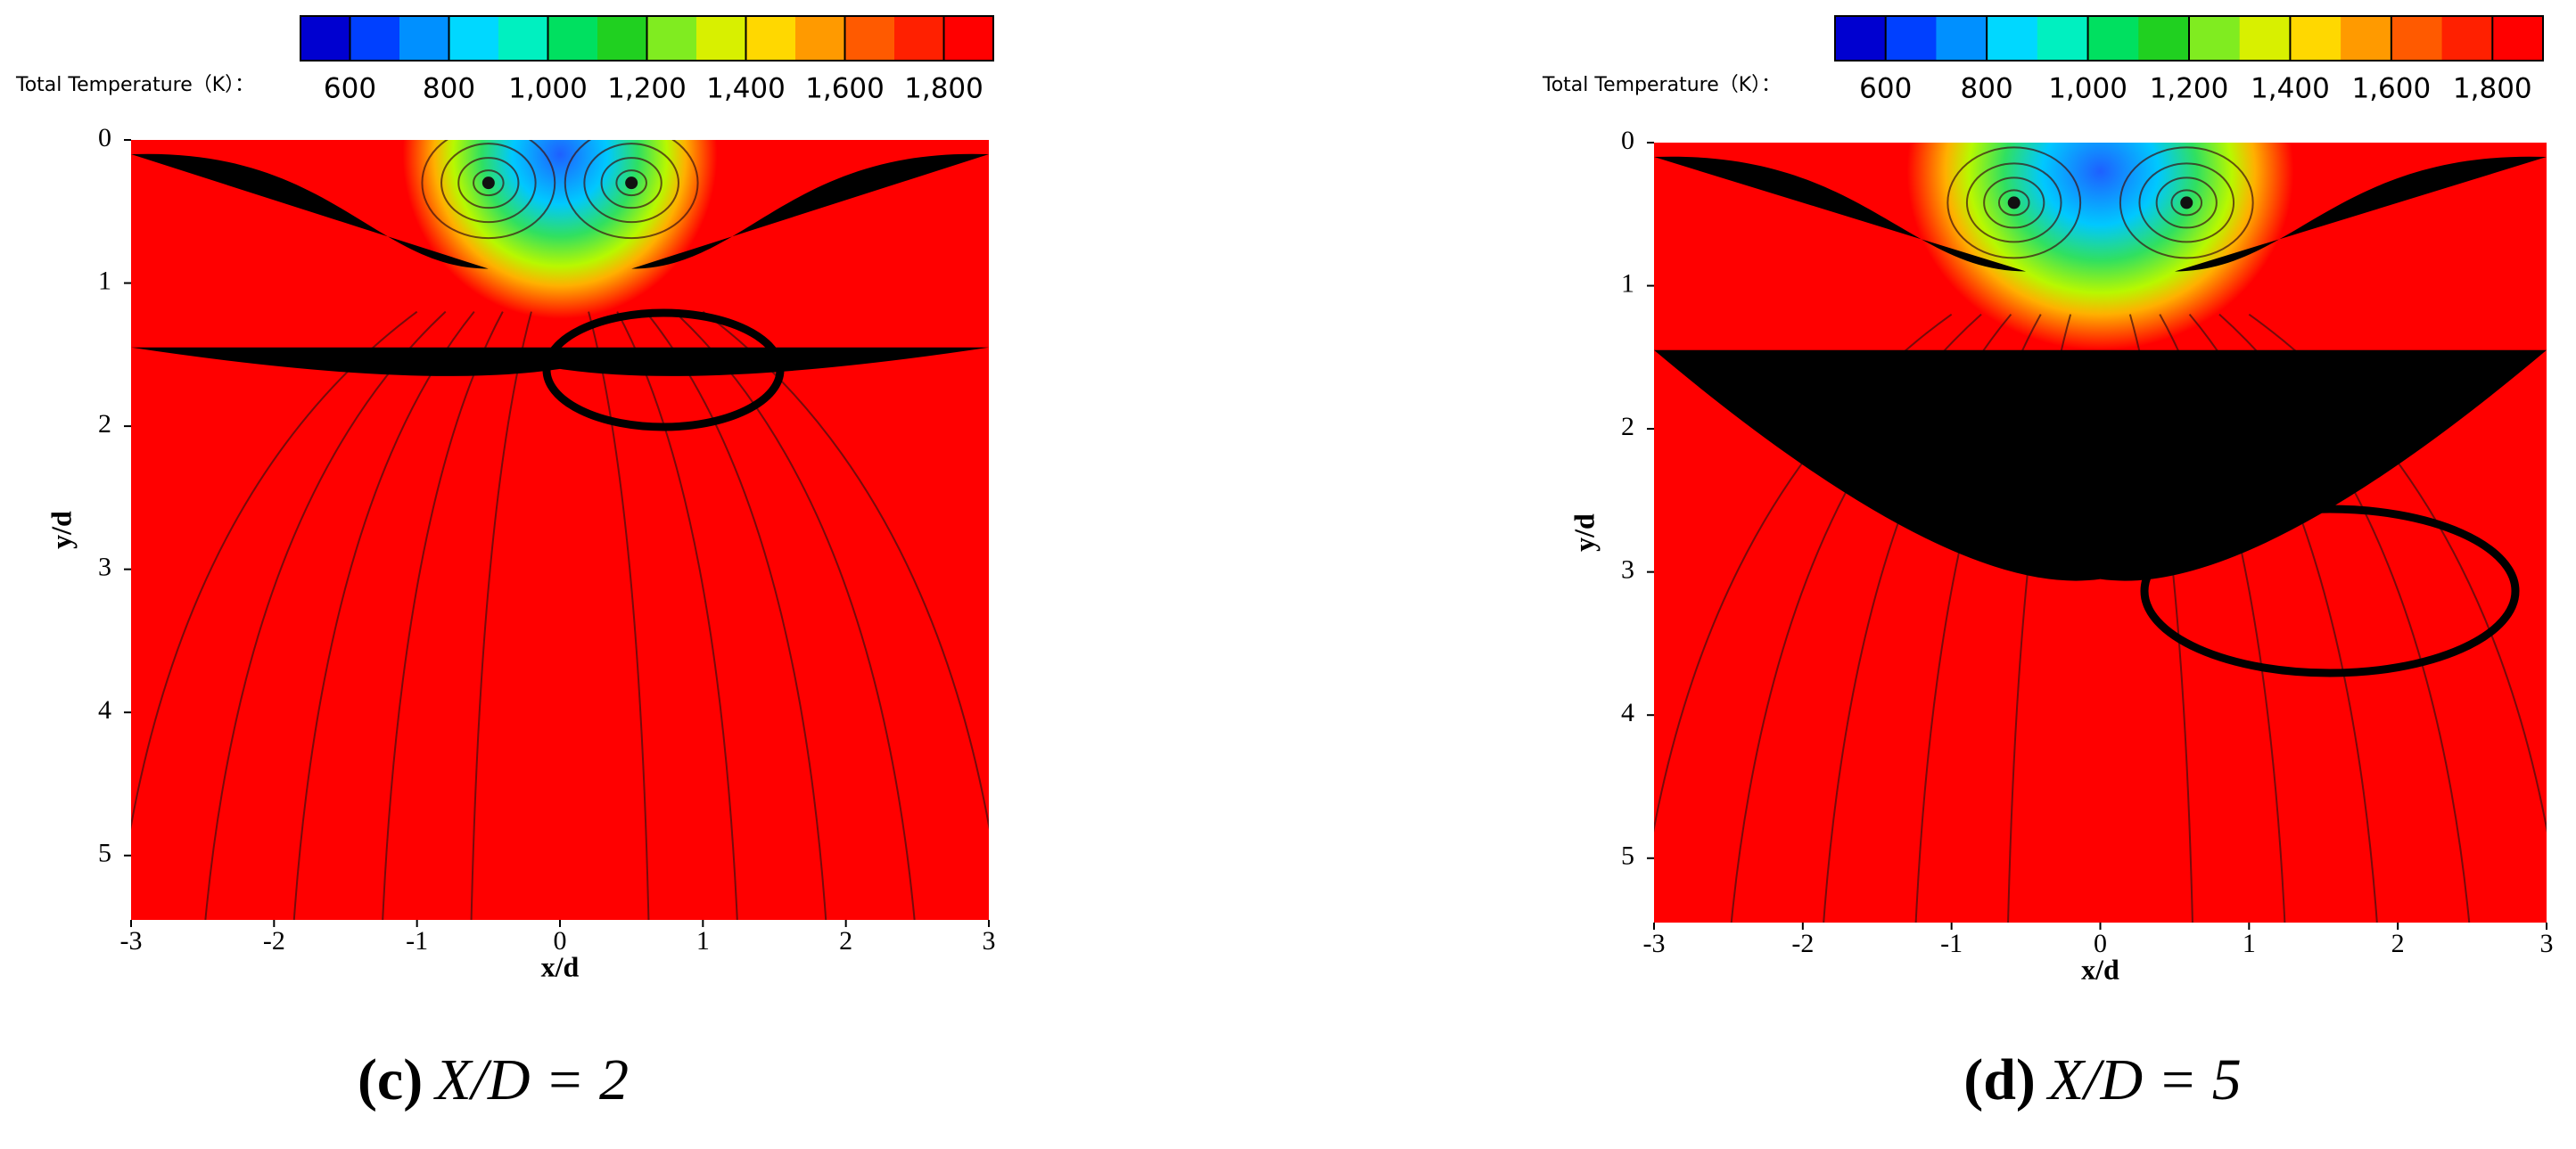 The height and width of the screenshot is (1149, 2576). Describe the element at coordinates (1627, 141) in the screenshot. I see `y-tick-label: 0` at that location.